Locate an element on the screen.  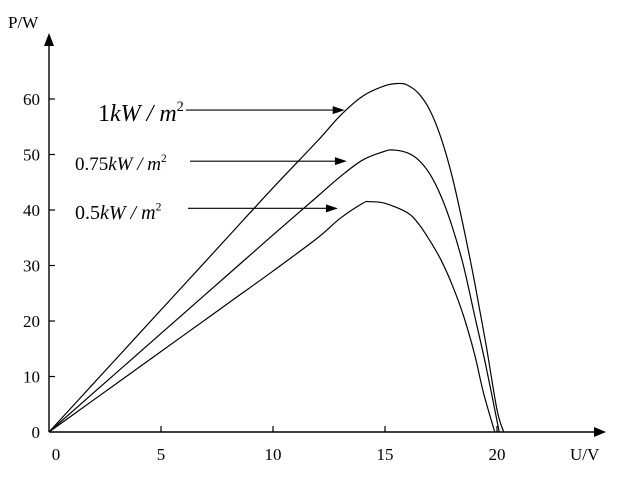
x-ticks: 0 5 10 15 20 is located at coordinates (279, 445).